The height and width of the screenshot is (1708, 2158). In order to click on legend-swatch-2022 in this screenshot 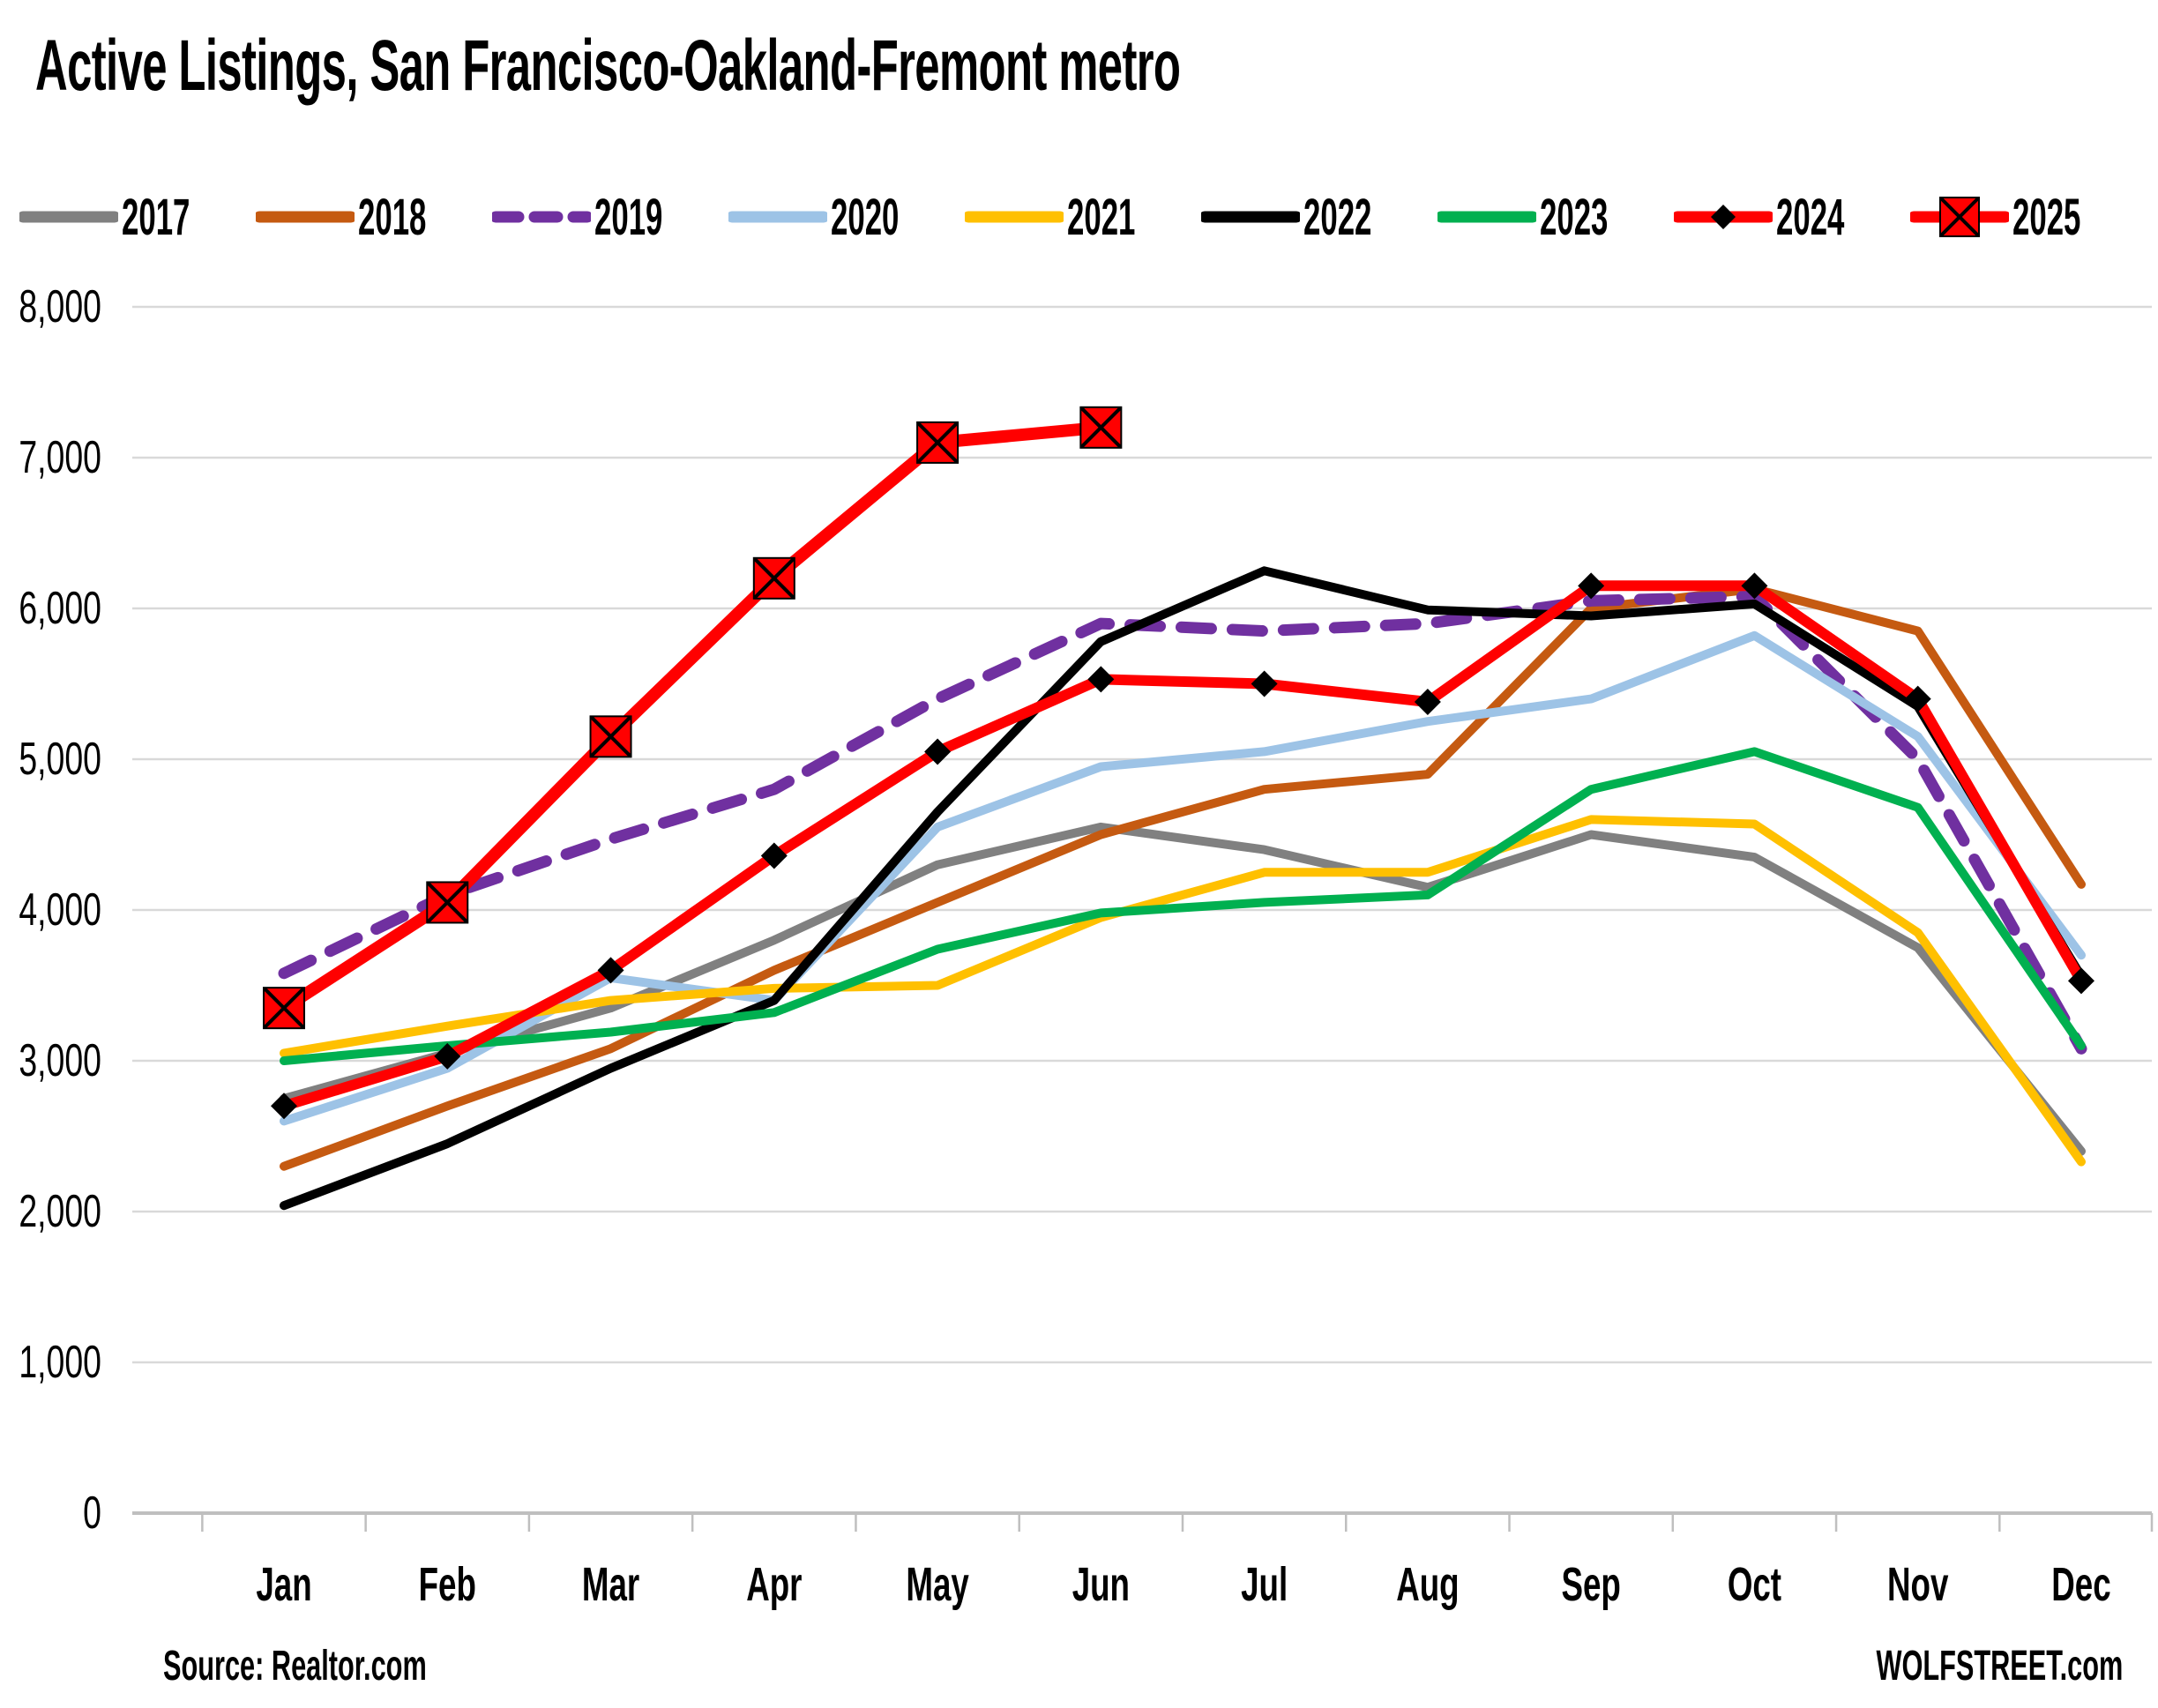, I will do `click(1250, 217)`.